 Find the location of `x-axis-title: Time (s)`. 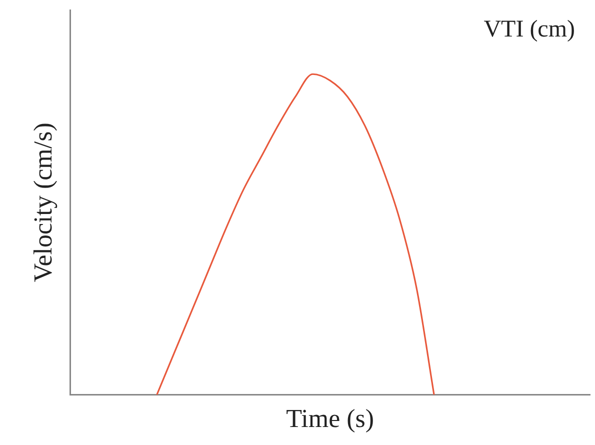

x-axis-title: Time (s) is located at coordinates (330, 419).